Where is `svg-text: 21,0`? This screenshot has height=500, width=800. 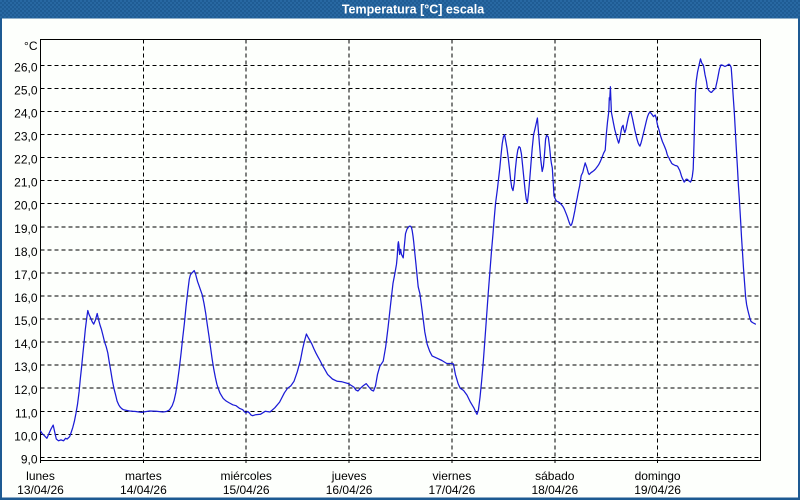 svg-text: 21,0 is located at coordinates (26, 183).